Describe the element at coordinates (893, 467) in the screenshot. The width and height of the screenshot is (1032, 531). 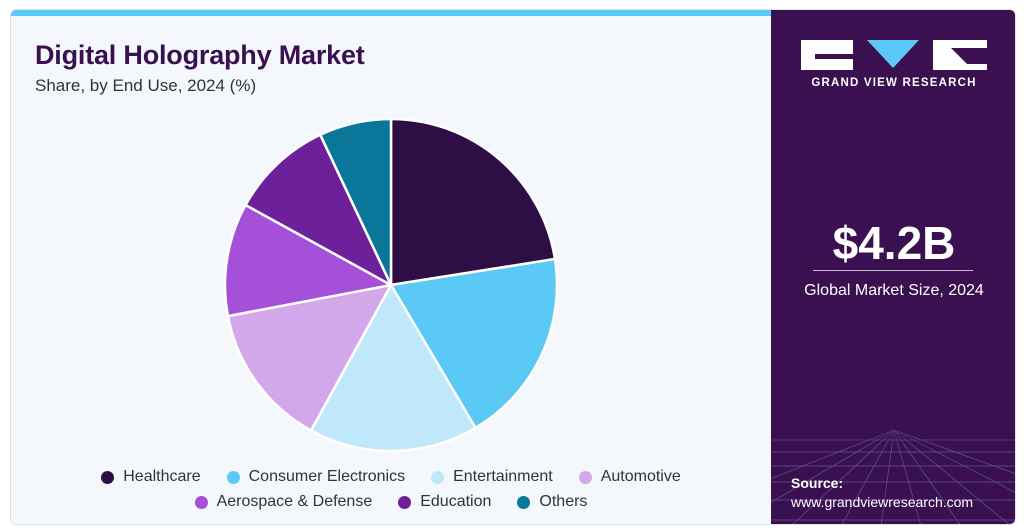
I see `grid-background` at that location.